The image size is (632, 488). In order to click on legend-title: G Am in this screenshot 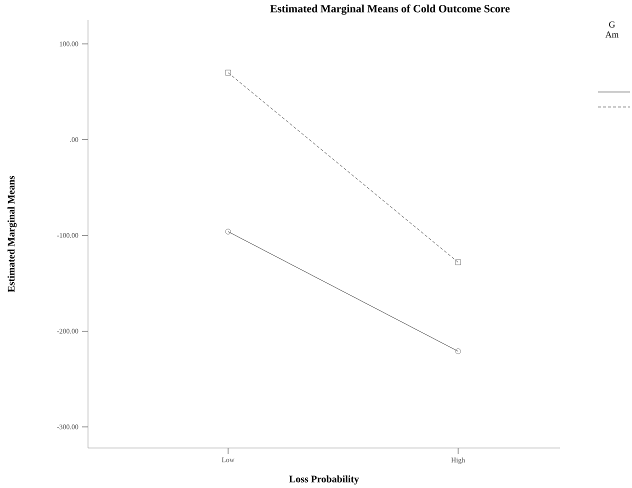, I will do `click(612, 30)`.